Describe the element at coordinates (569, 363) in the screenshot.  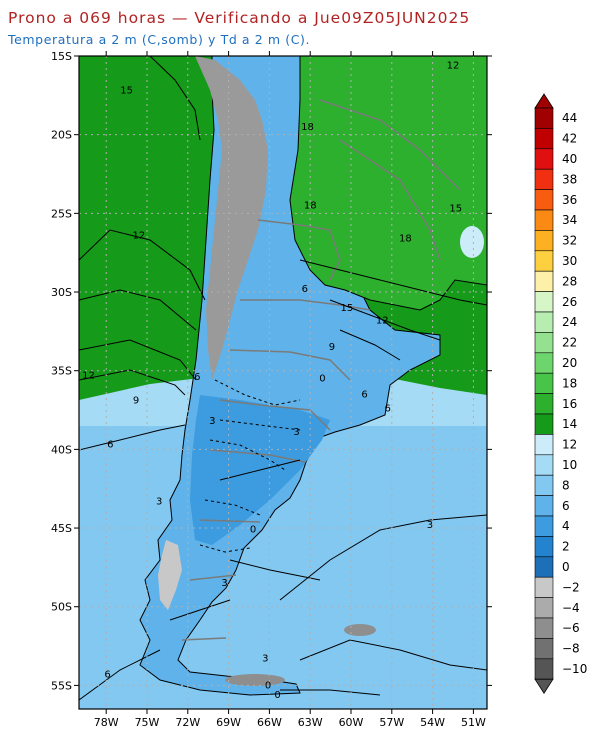
I see `colorbar-label: 20` at that location.